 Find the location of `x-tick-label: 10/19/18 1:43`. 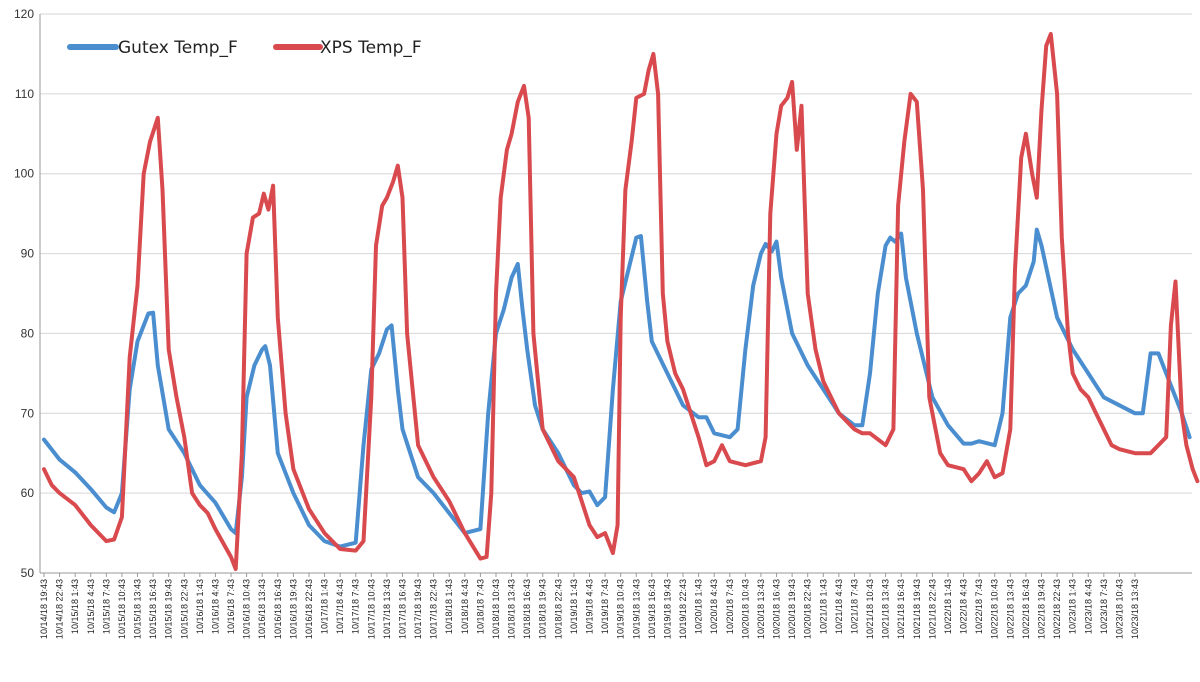

x-tick-label: 10/19/18 1:43 is located at coordinates (574, 606).